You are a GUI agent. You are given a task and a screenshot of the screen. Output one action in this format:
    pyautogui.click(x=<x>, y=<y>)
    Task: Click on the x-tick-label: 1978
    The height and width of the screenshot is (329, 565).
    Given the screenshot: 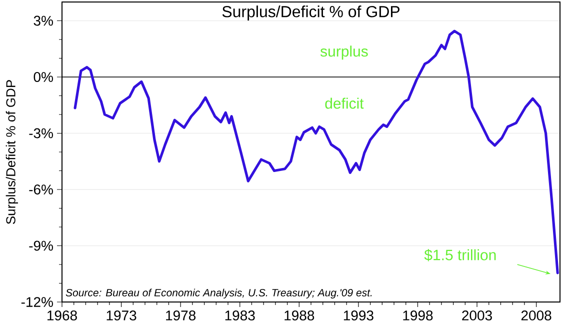 What is the action you would take?
    pyautogui.click(x=181, y=315)
    